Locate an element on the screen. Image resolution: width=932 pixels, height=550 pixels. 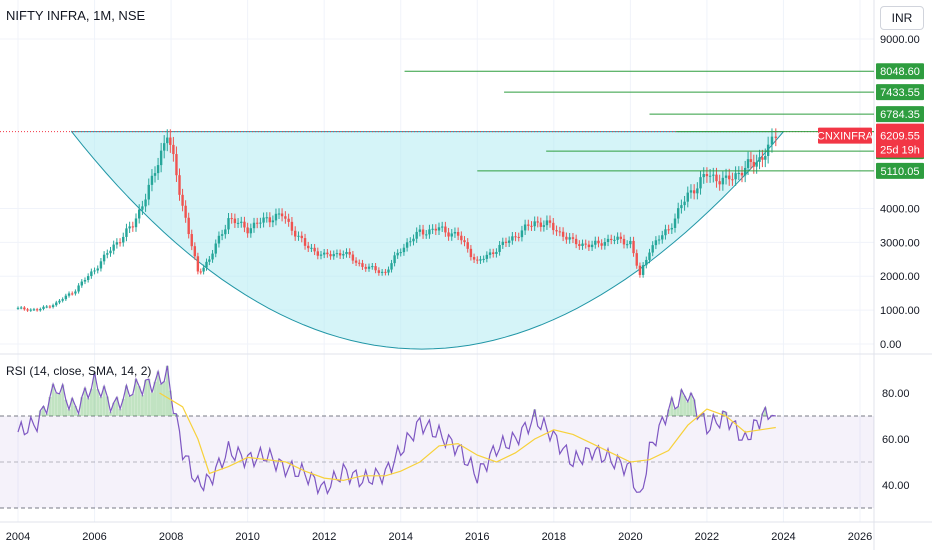
time-tick-label: 2014 is located at coordinates (400, 537).